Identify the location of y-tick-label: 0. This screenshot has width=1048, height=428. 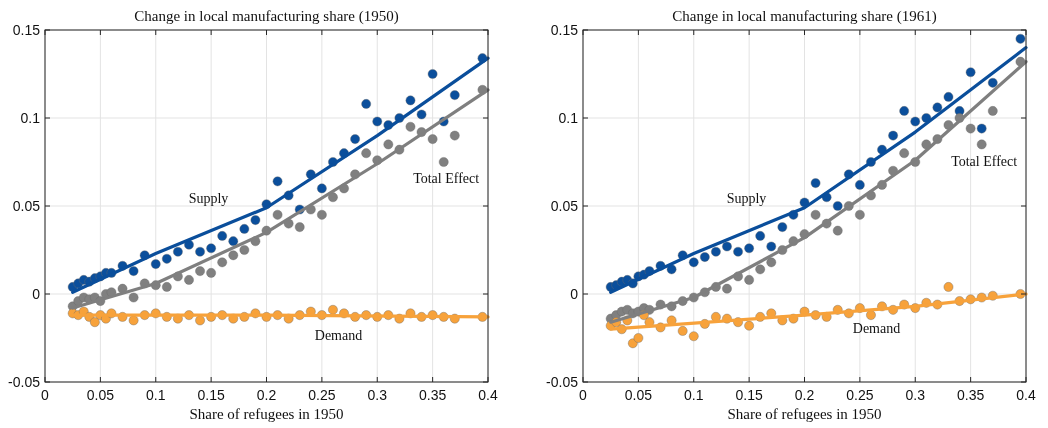
(574, 294).